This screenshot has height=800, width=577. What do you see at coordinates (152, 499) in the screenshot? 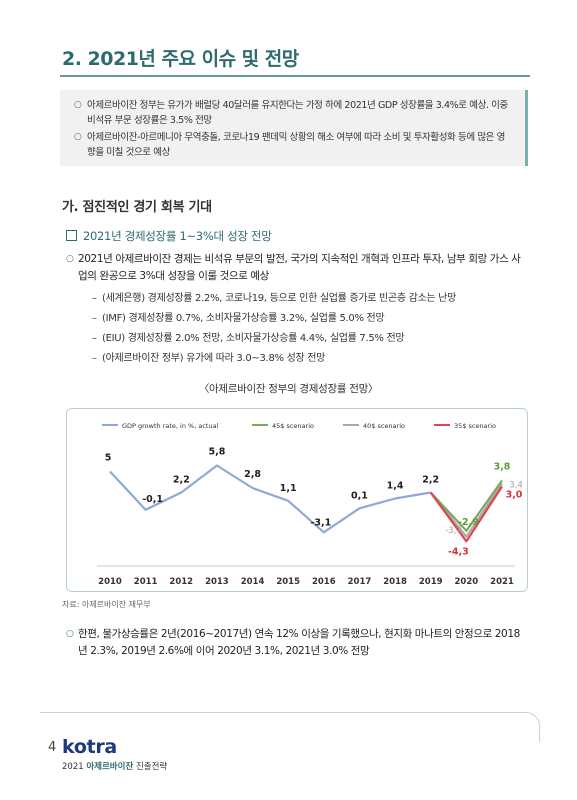
I see `data-label: -0,1` at bounding box center [152, 499].